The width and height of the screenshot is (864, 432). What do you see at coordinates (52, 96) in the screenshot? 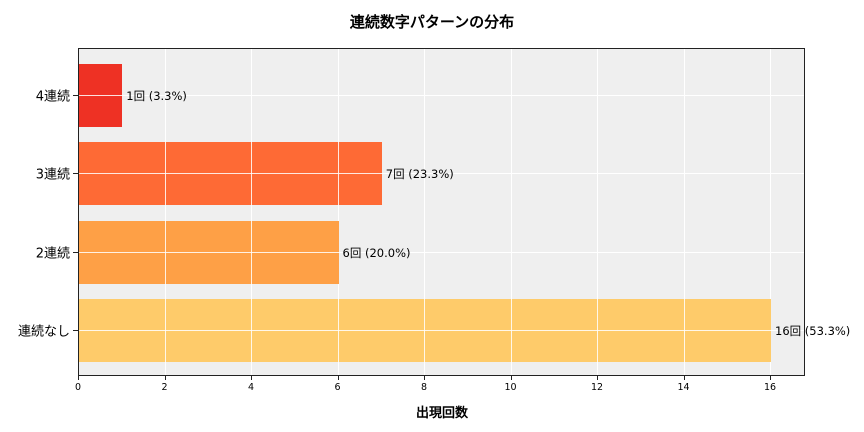
I see `y-tick-label: 4連続` at bounding box center [52, 96].